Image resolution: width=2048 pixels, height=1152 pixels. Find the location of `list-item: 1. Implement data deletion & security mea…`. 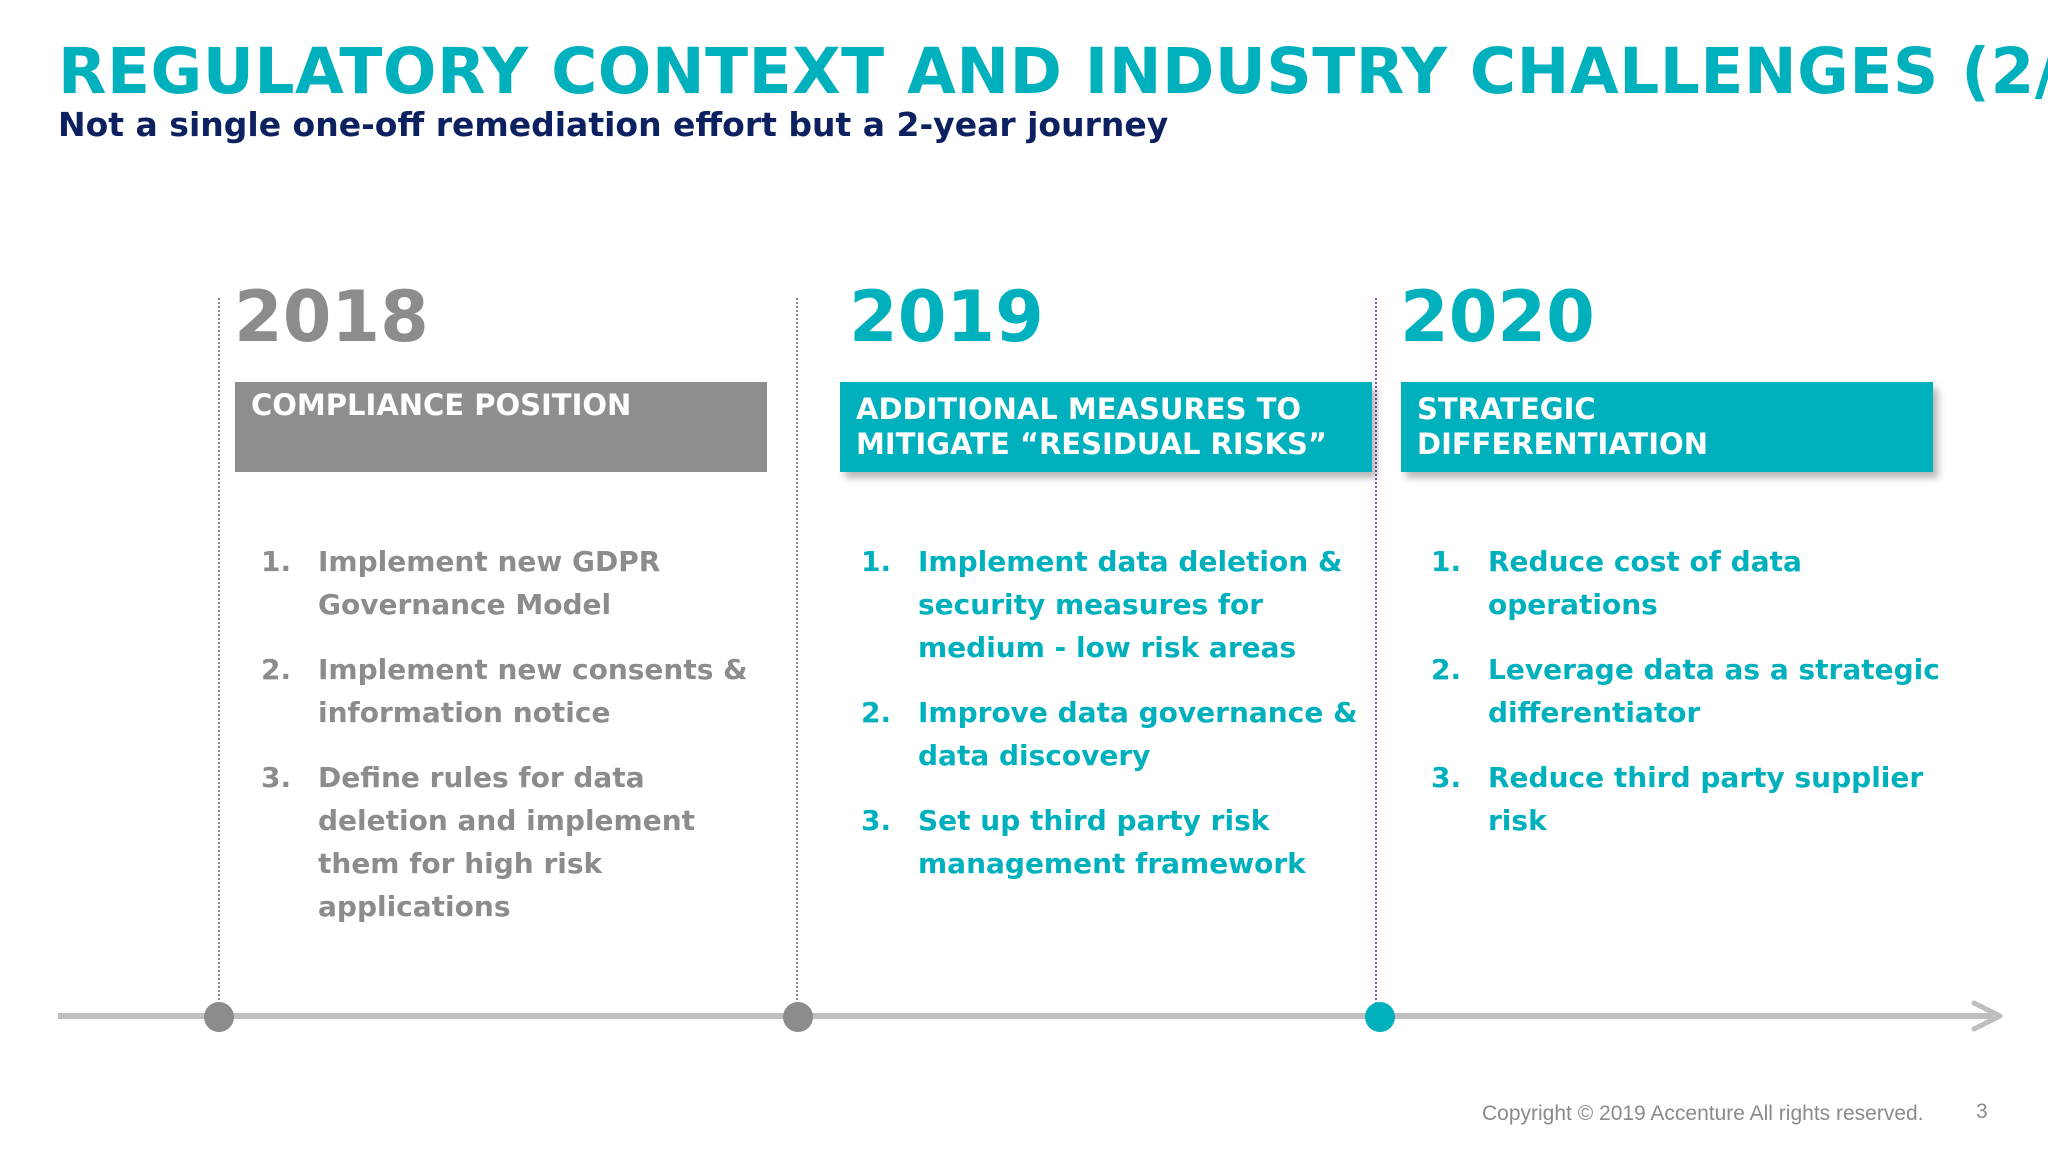

list-item: 1. Implement data deletion & security mea… is located at coordinates (1121, 604).